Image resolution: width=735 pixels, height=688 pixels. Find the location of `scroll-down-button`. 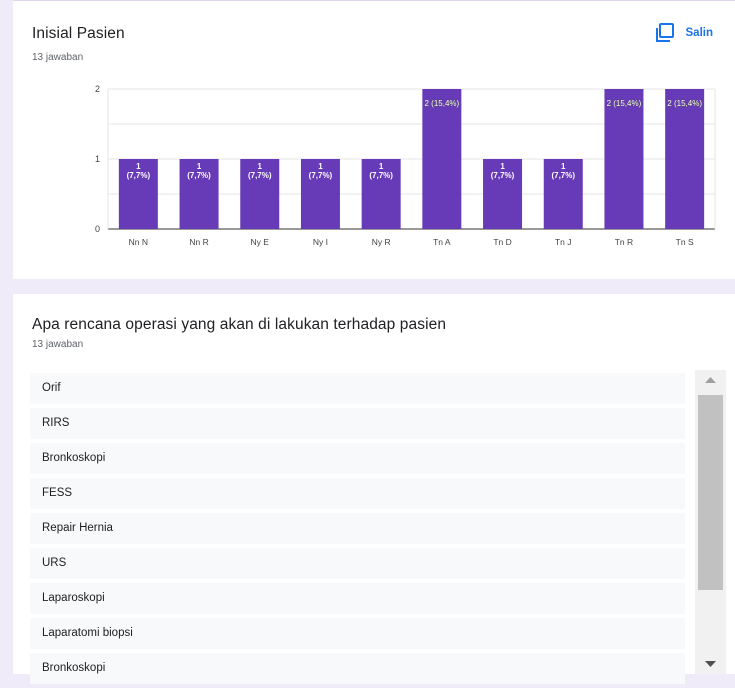

scroll-down-button is located at coordinates (710, 664).